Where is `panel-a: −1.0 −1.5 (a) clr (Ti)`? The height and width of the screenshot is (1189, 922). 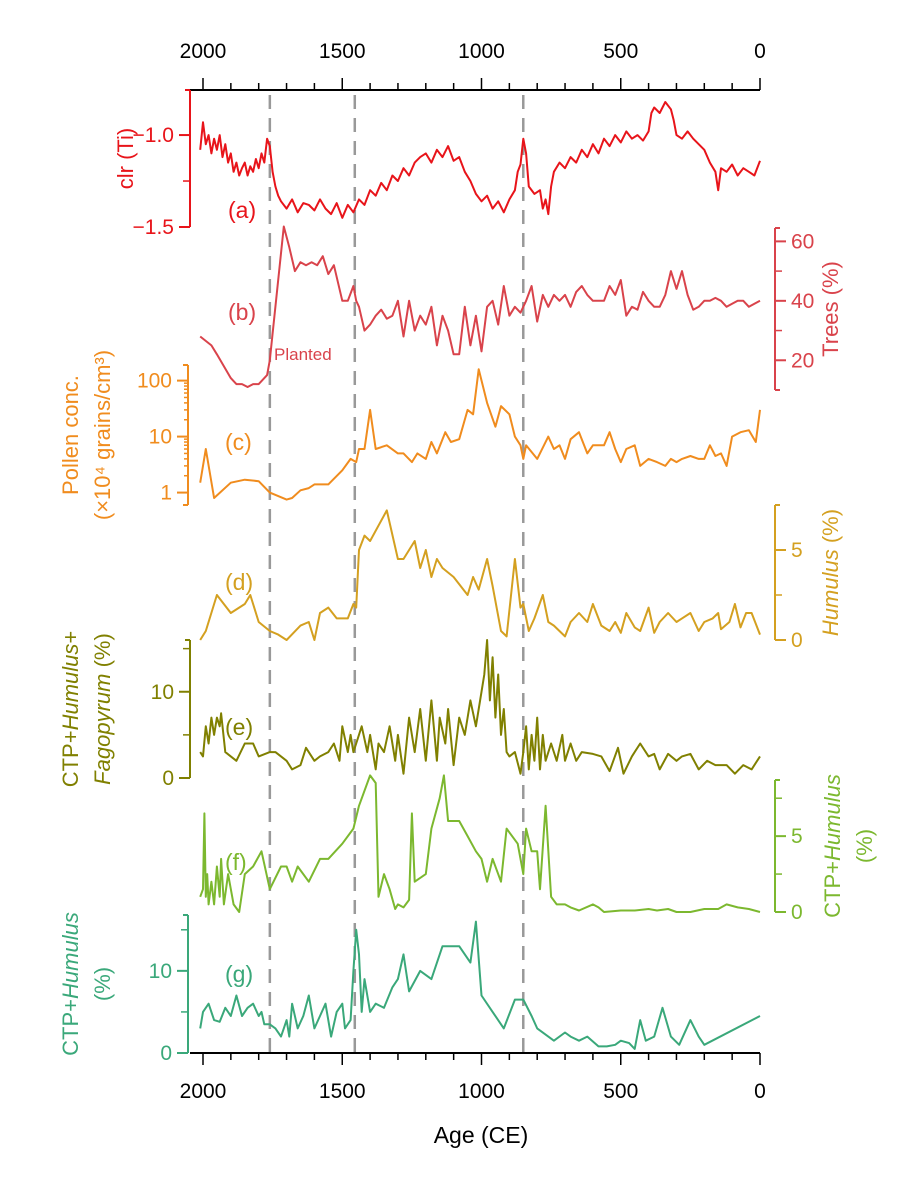 panel-a: −1.0 −1.5 (a) clr (Ti) is located at coordinates (437, 164).